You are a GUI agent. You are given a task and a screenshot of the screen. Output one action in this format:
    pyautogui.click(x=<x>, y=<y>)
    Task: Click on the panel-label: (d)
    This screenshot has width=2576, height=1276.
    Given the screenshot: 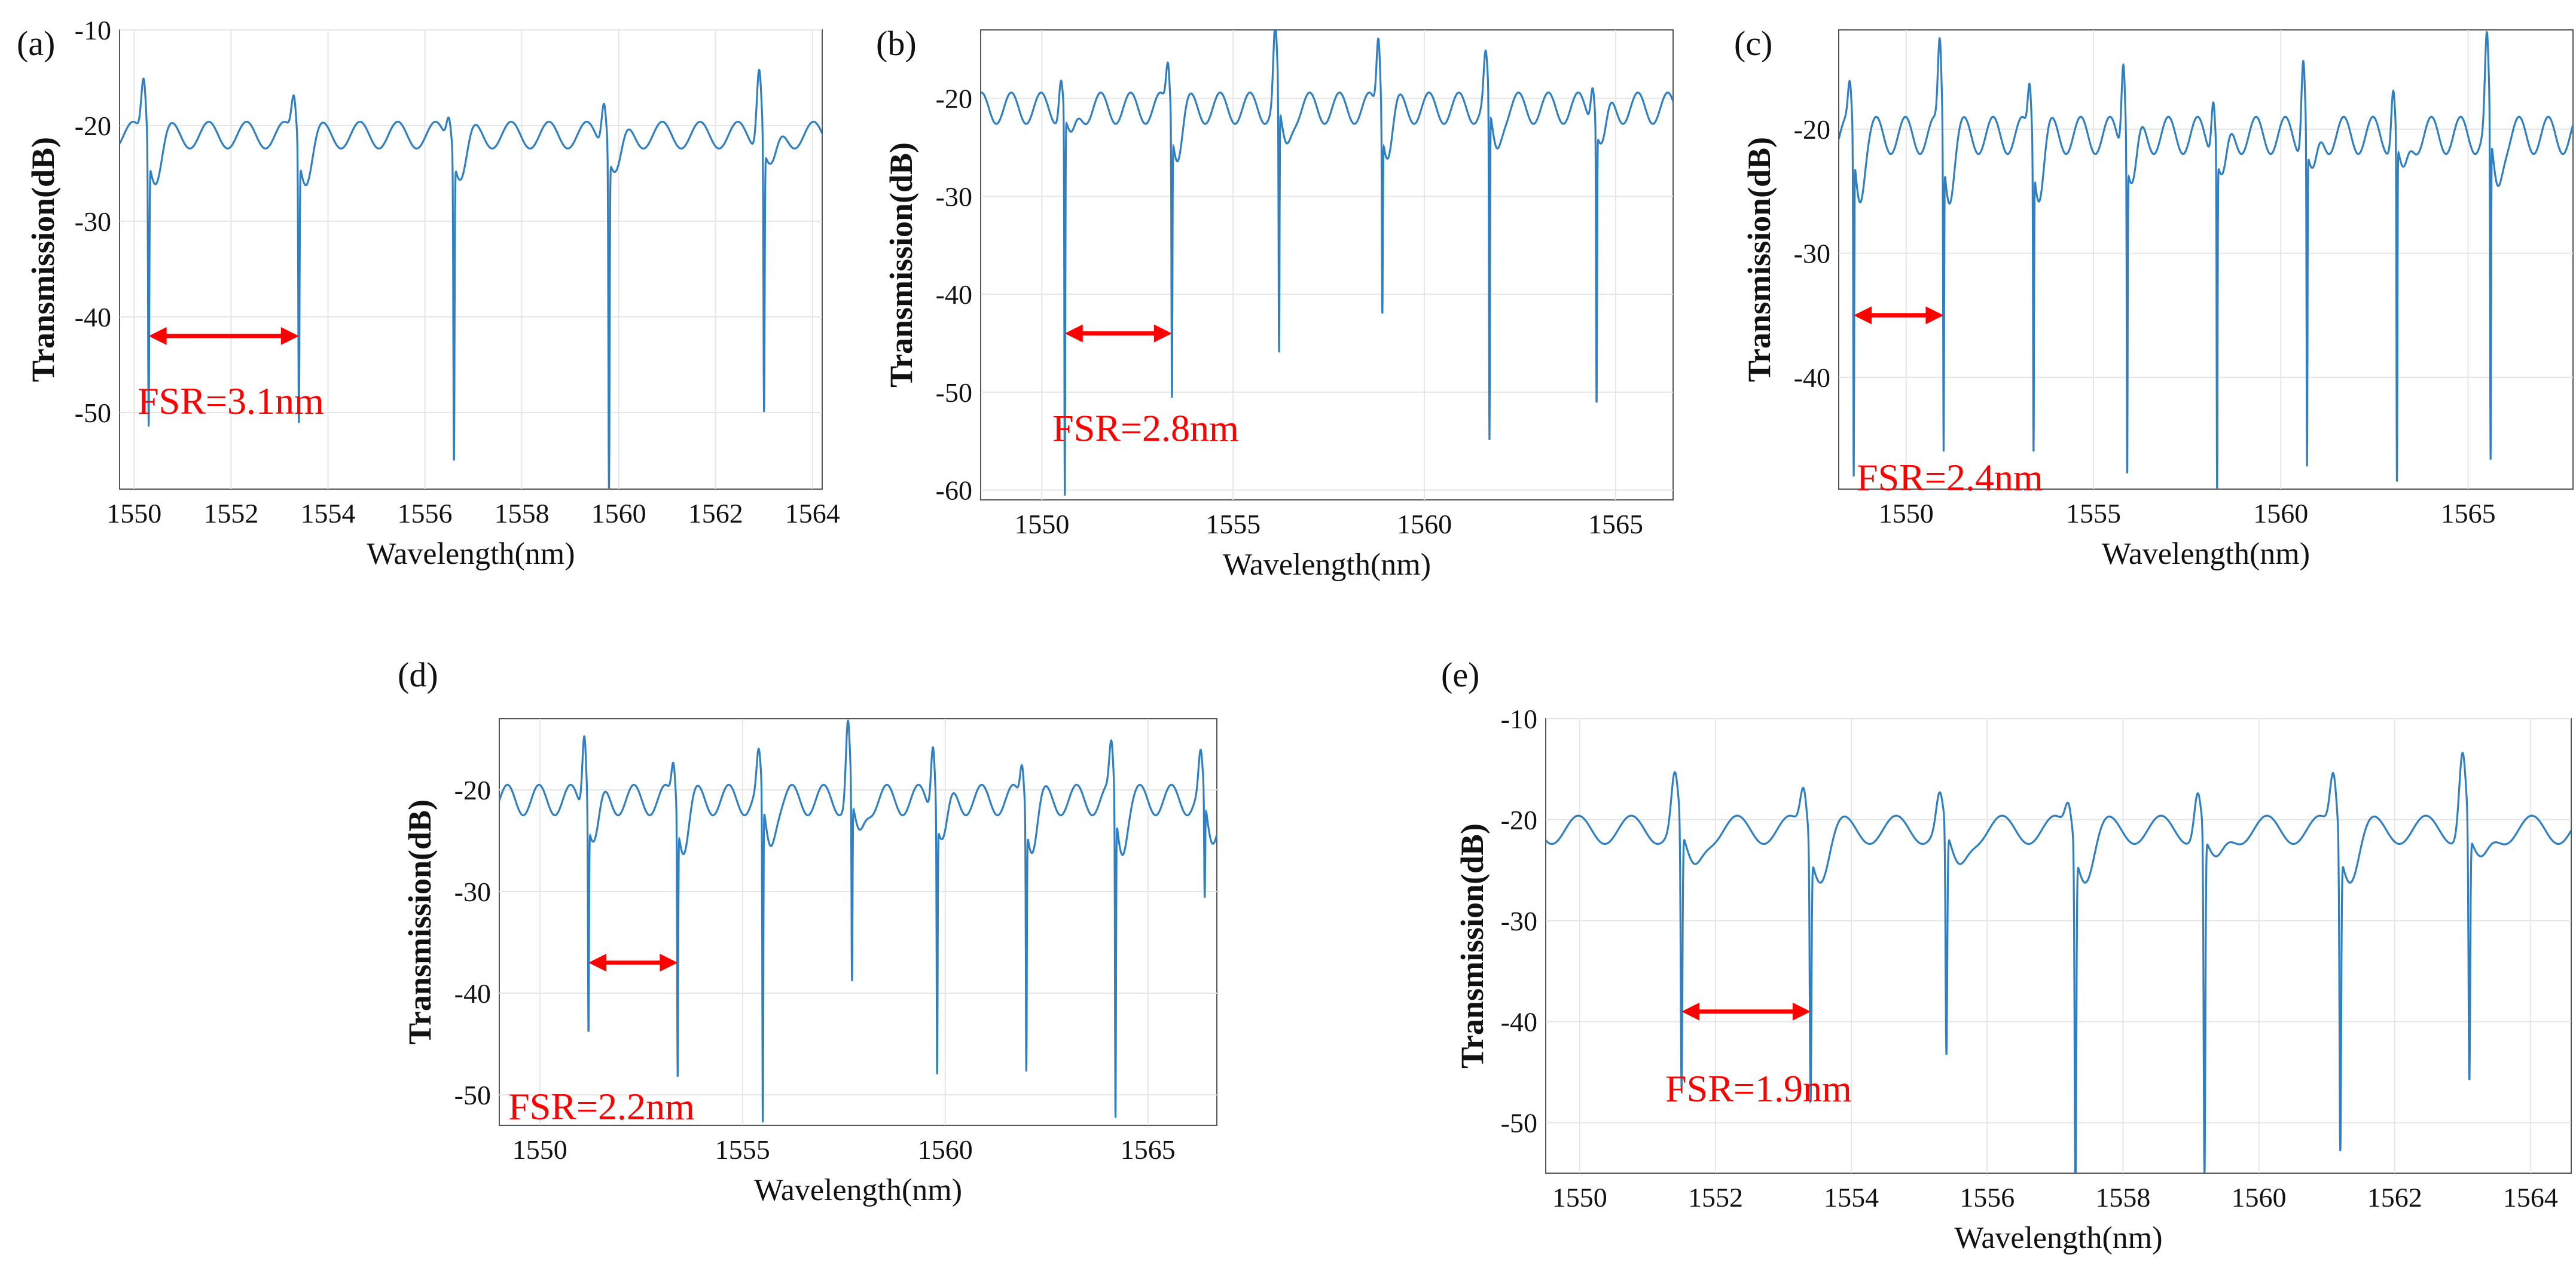 What is the action you would take?
    pyautogui.click(x=418, y=674)
    